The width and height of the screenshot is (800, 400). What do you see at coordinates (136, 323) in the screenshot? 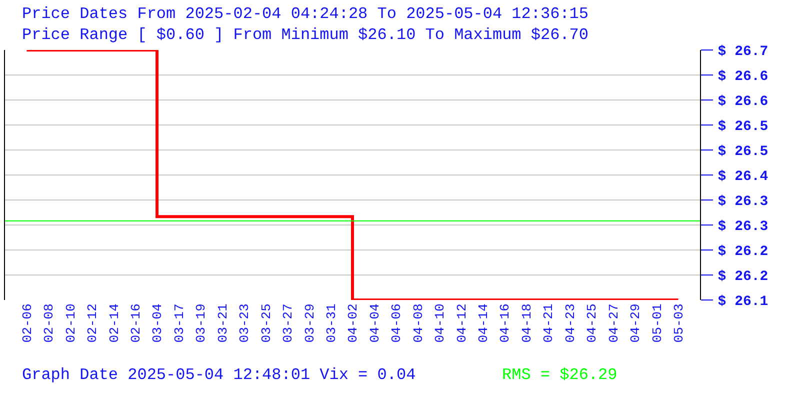
I see `x-tick-label: 02-16` at bounding box center [136, 323].